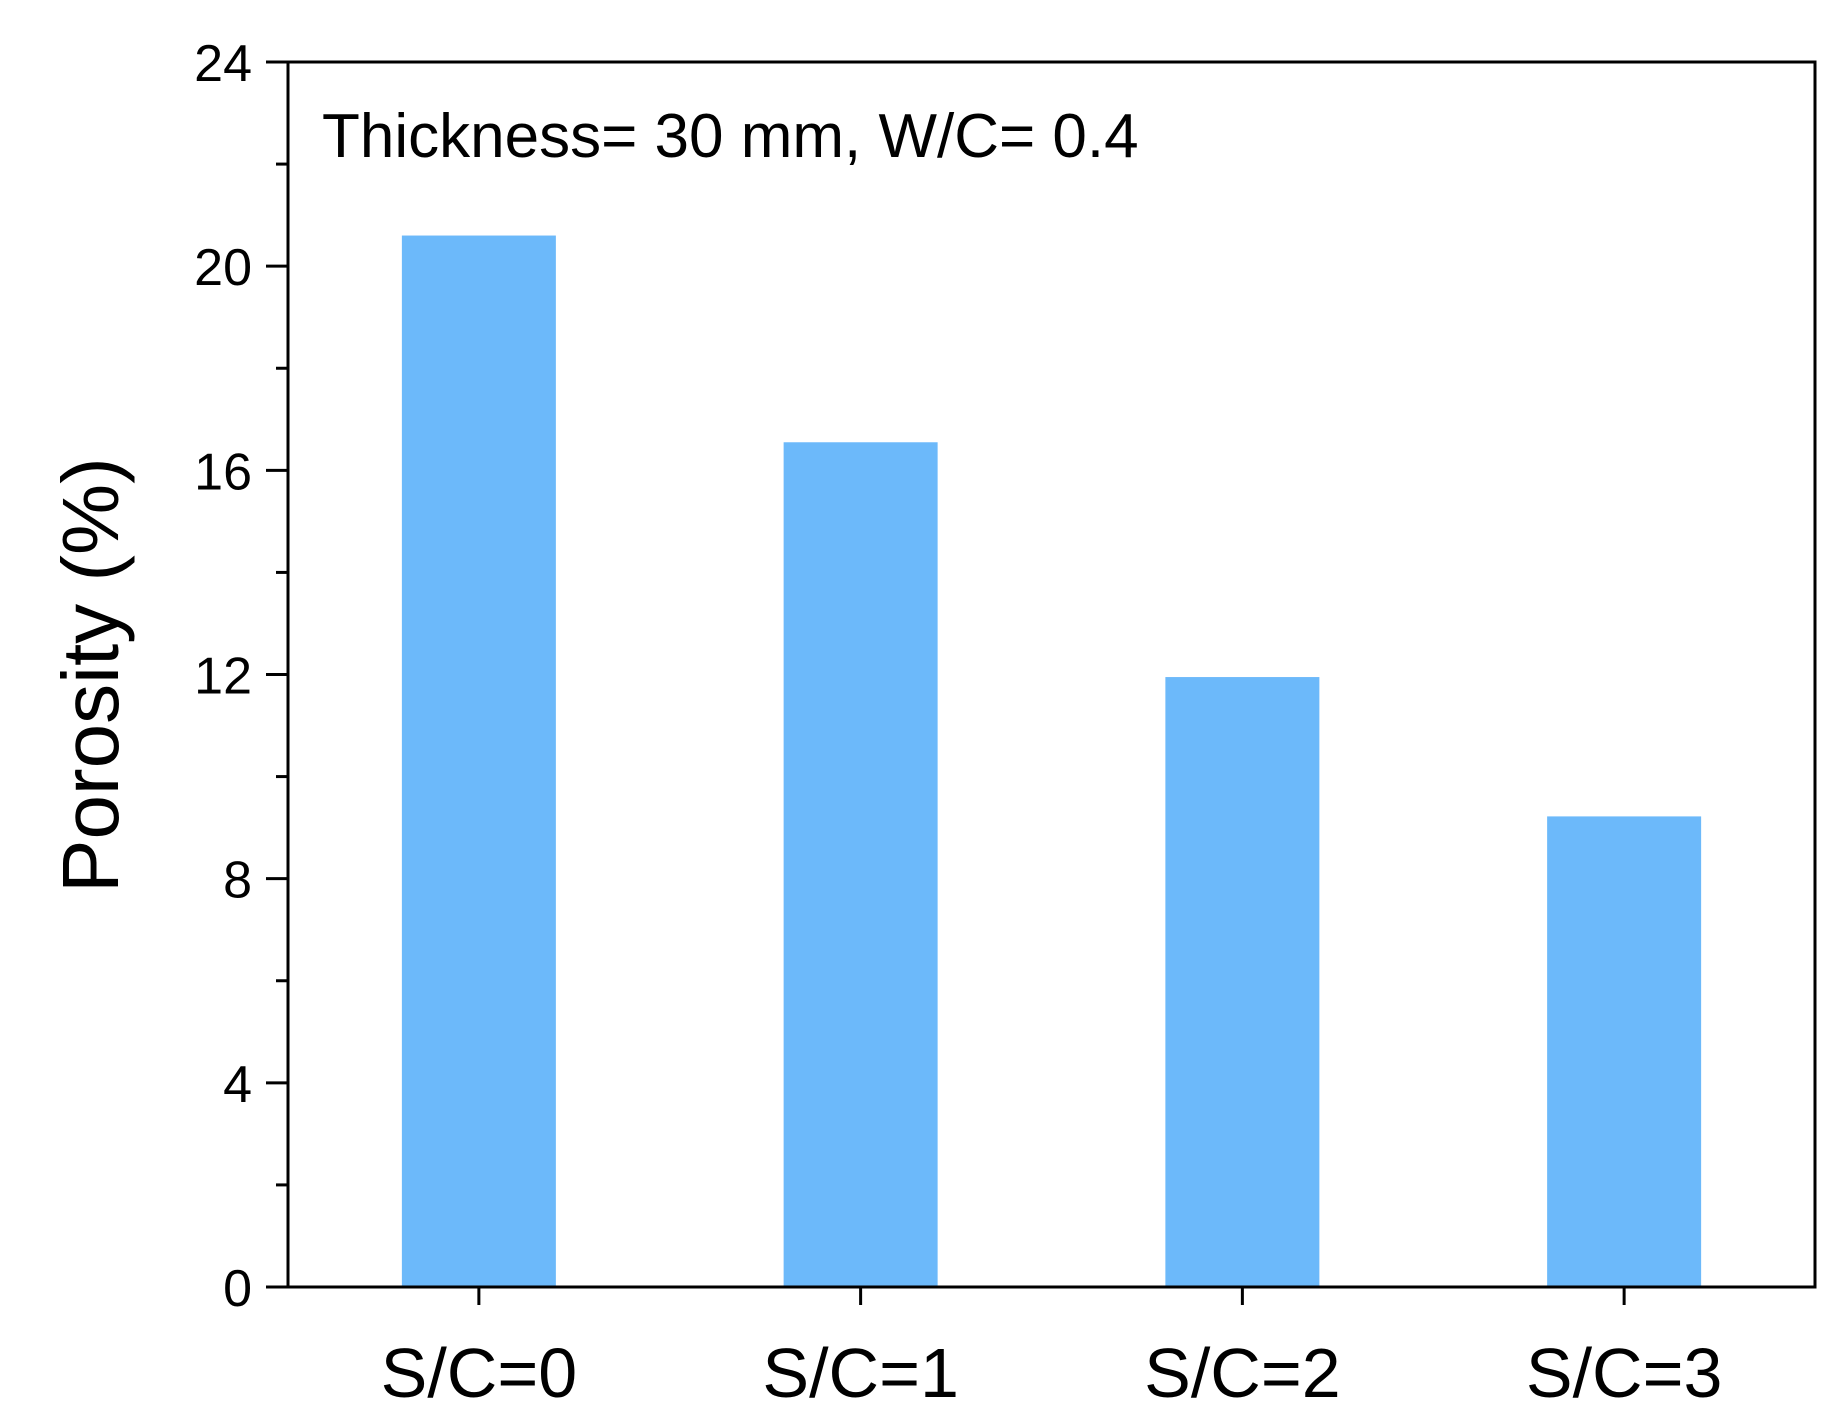 The width and height of the screenshot is (1830, 1426). Describe the element at coordinates (237, 1289) in the screenshot. I see `y-tick-label: 0` at that location.